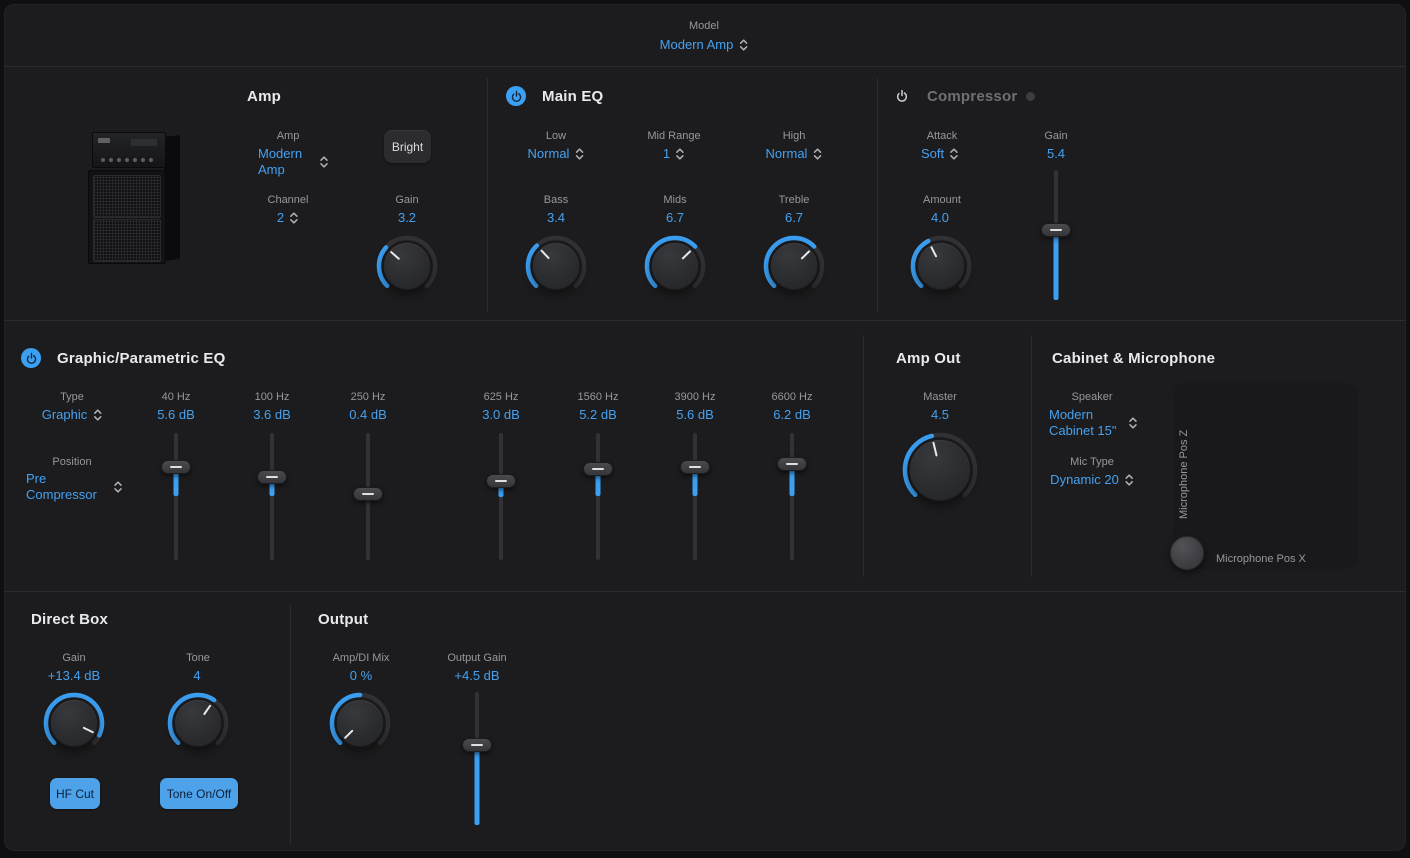  Describe the element at coordinates (129, 150) in the screenshot. I see `amp-image-head` at that location.